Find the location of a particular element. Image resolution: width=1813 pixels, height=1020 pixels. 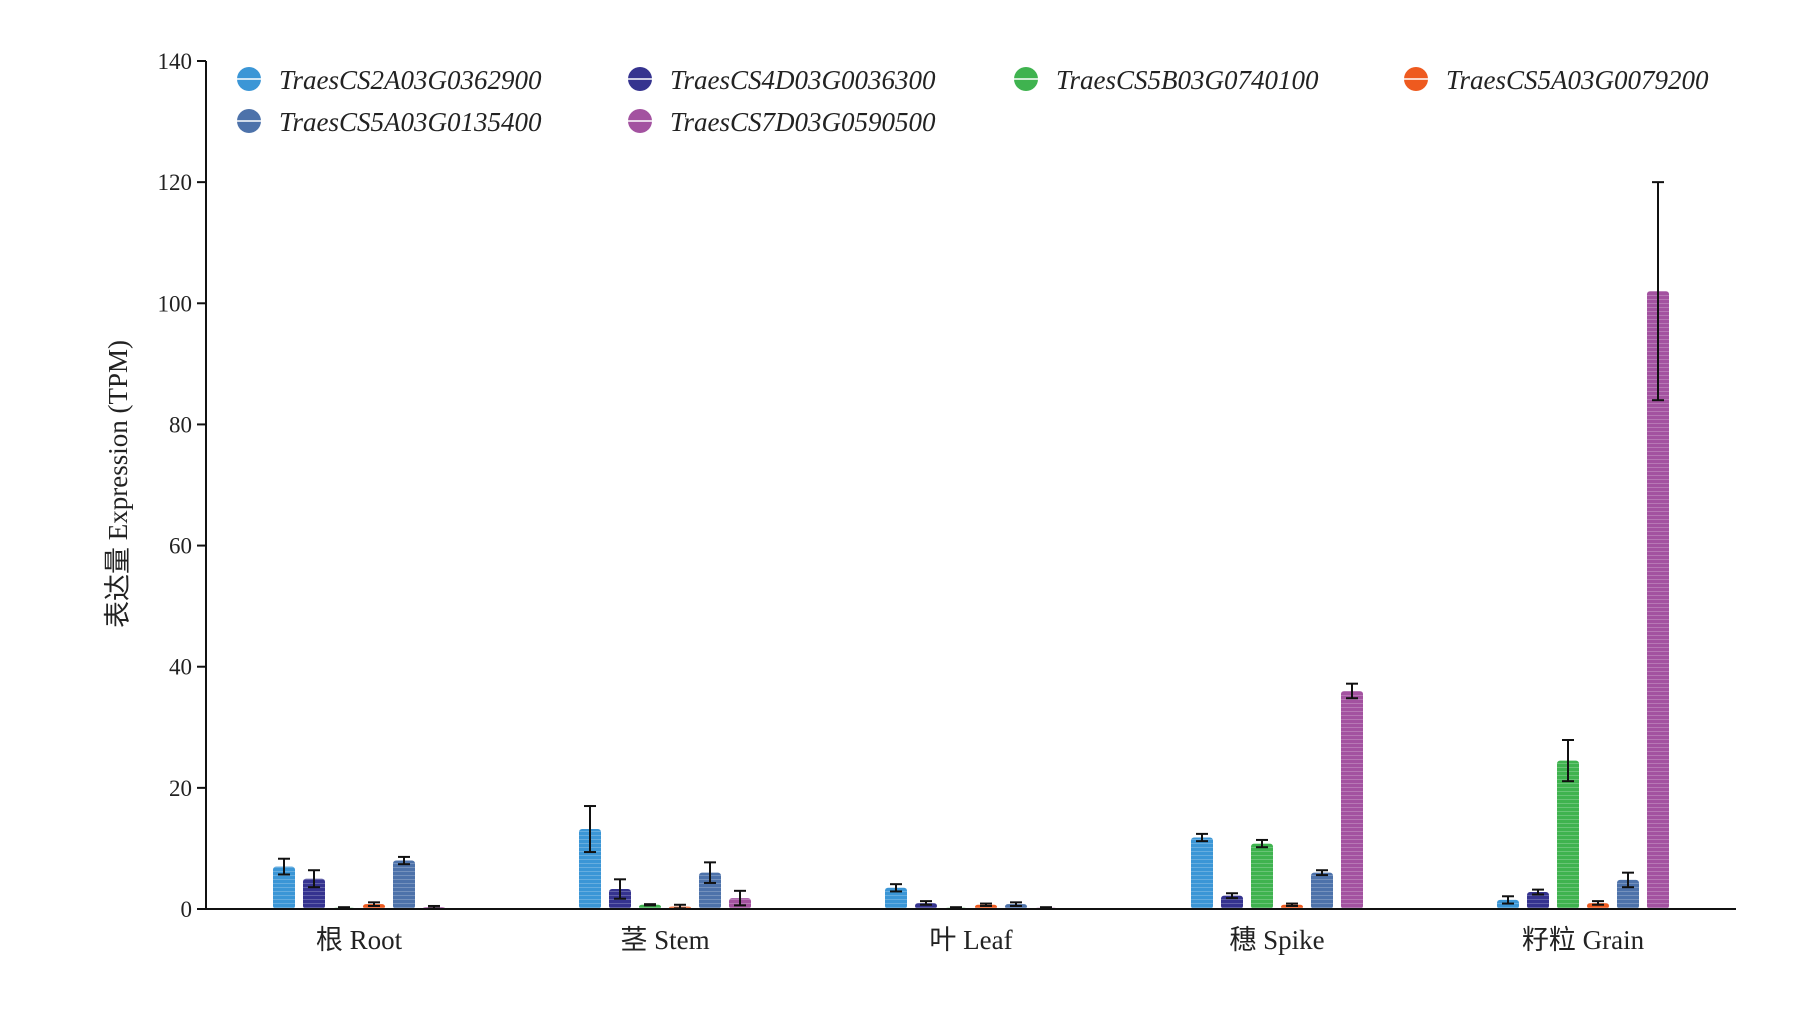

legend-label: TraesCS7D03G0590500 is located at coordinates (803, 122).